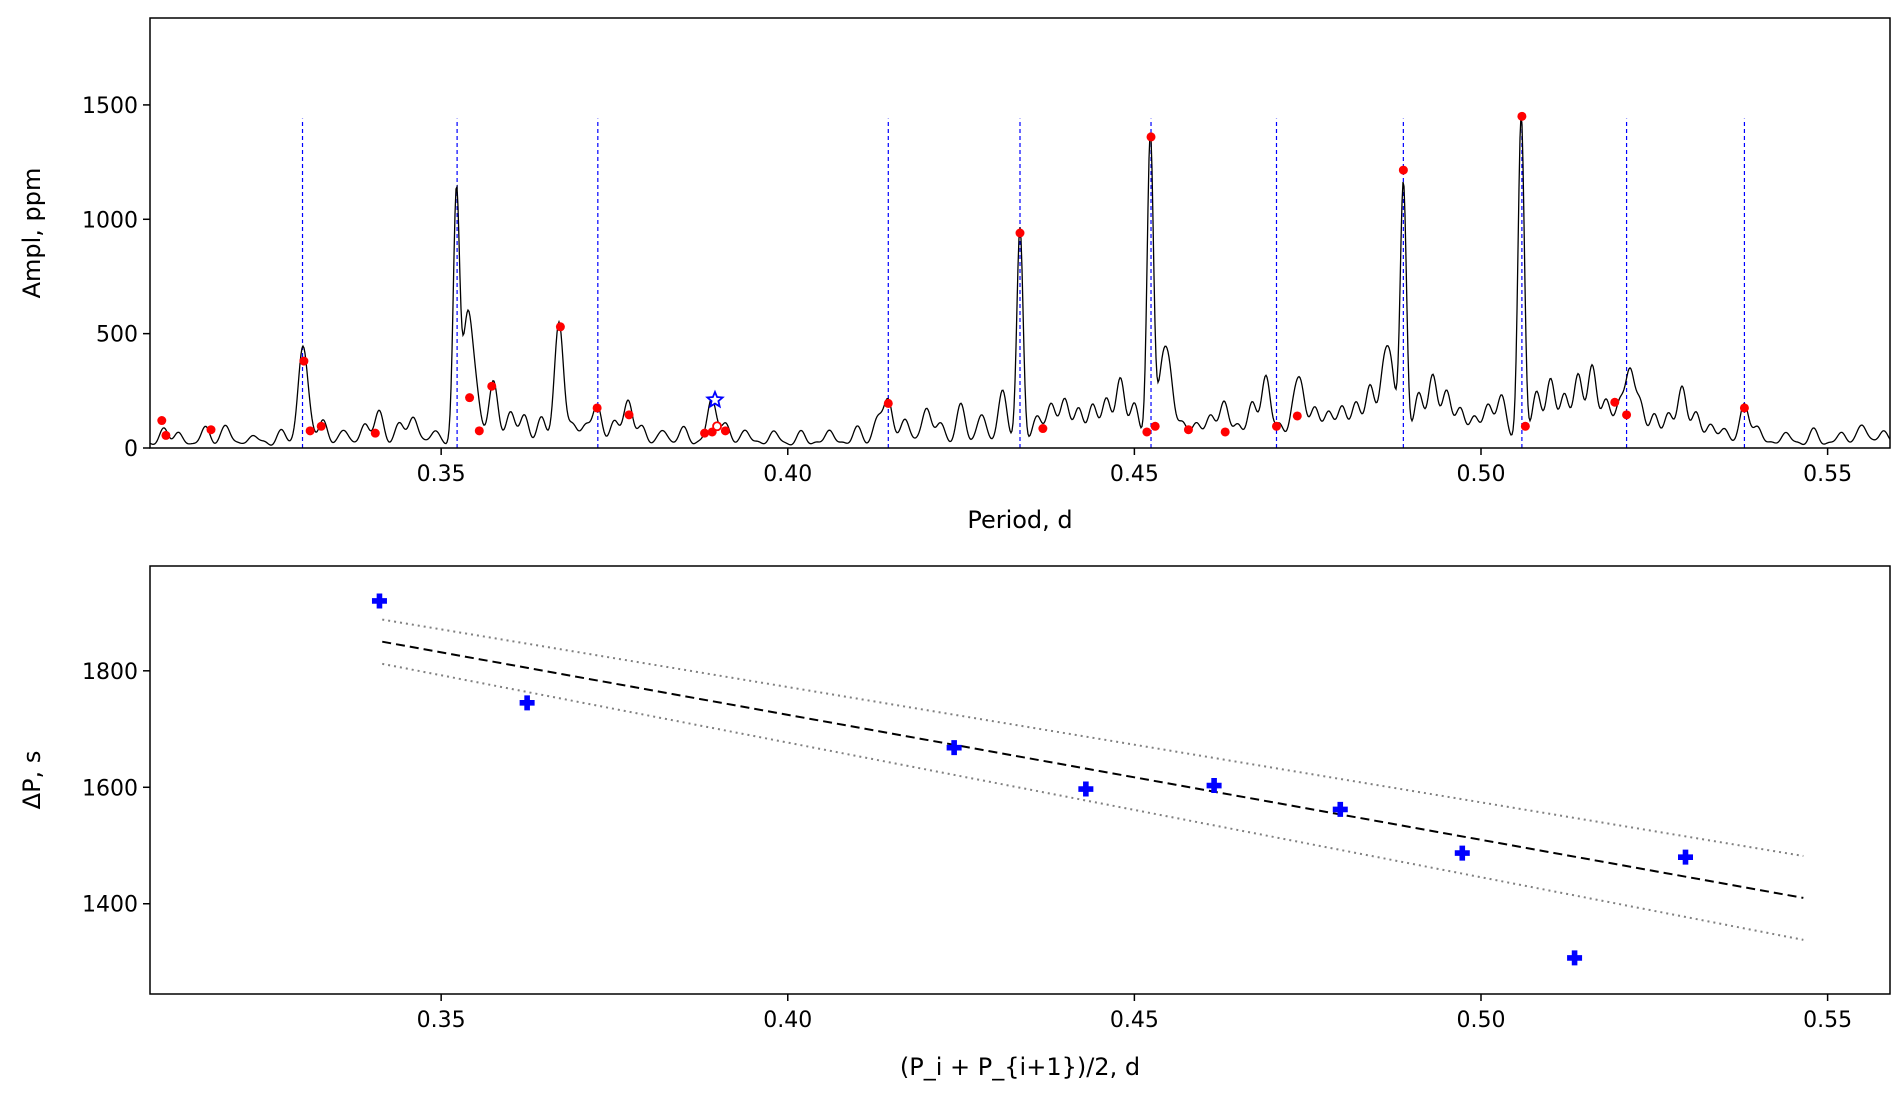 The image size is (1900, 1099). What do you see at coordinates (131, 449) in the screenshot?
I see `spectrum-y-tick-label-0: 0` at bounding box center [131, 449].